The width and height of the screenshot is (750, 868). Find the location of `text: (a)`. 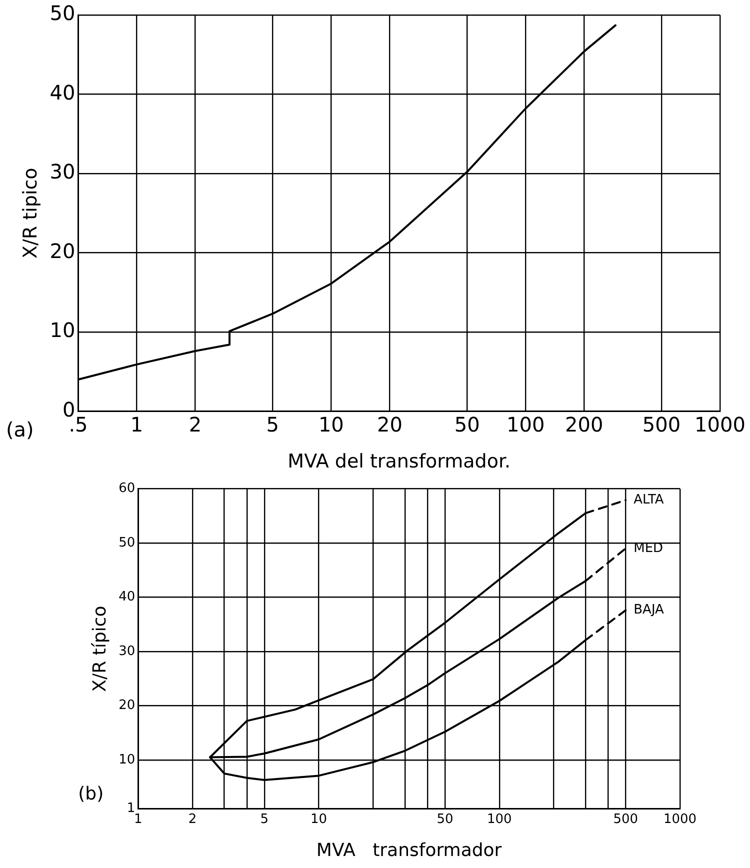

text: (a) is located at coordinates (20, 429).